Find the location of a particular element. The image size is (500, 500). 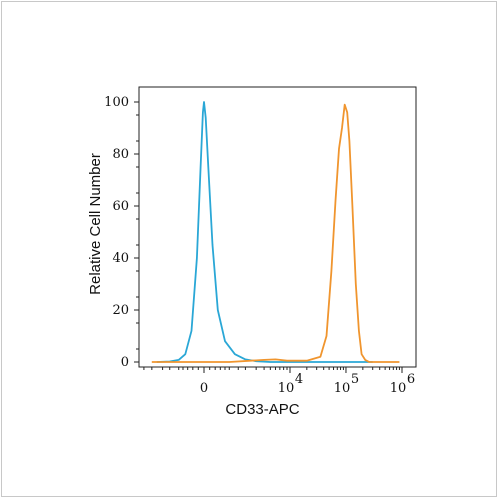

x-tick-exponent: 4 is located at coordinates (299, 379).